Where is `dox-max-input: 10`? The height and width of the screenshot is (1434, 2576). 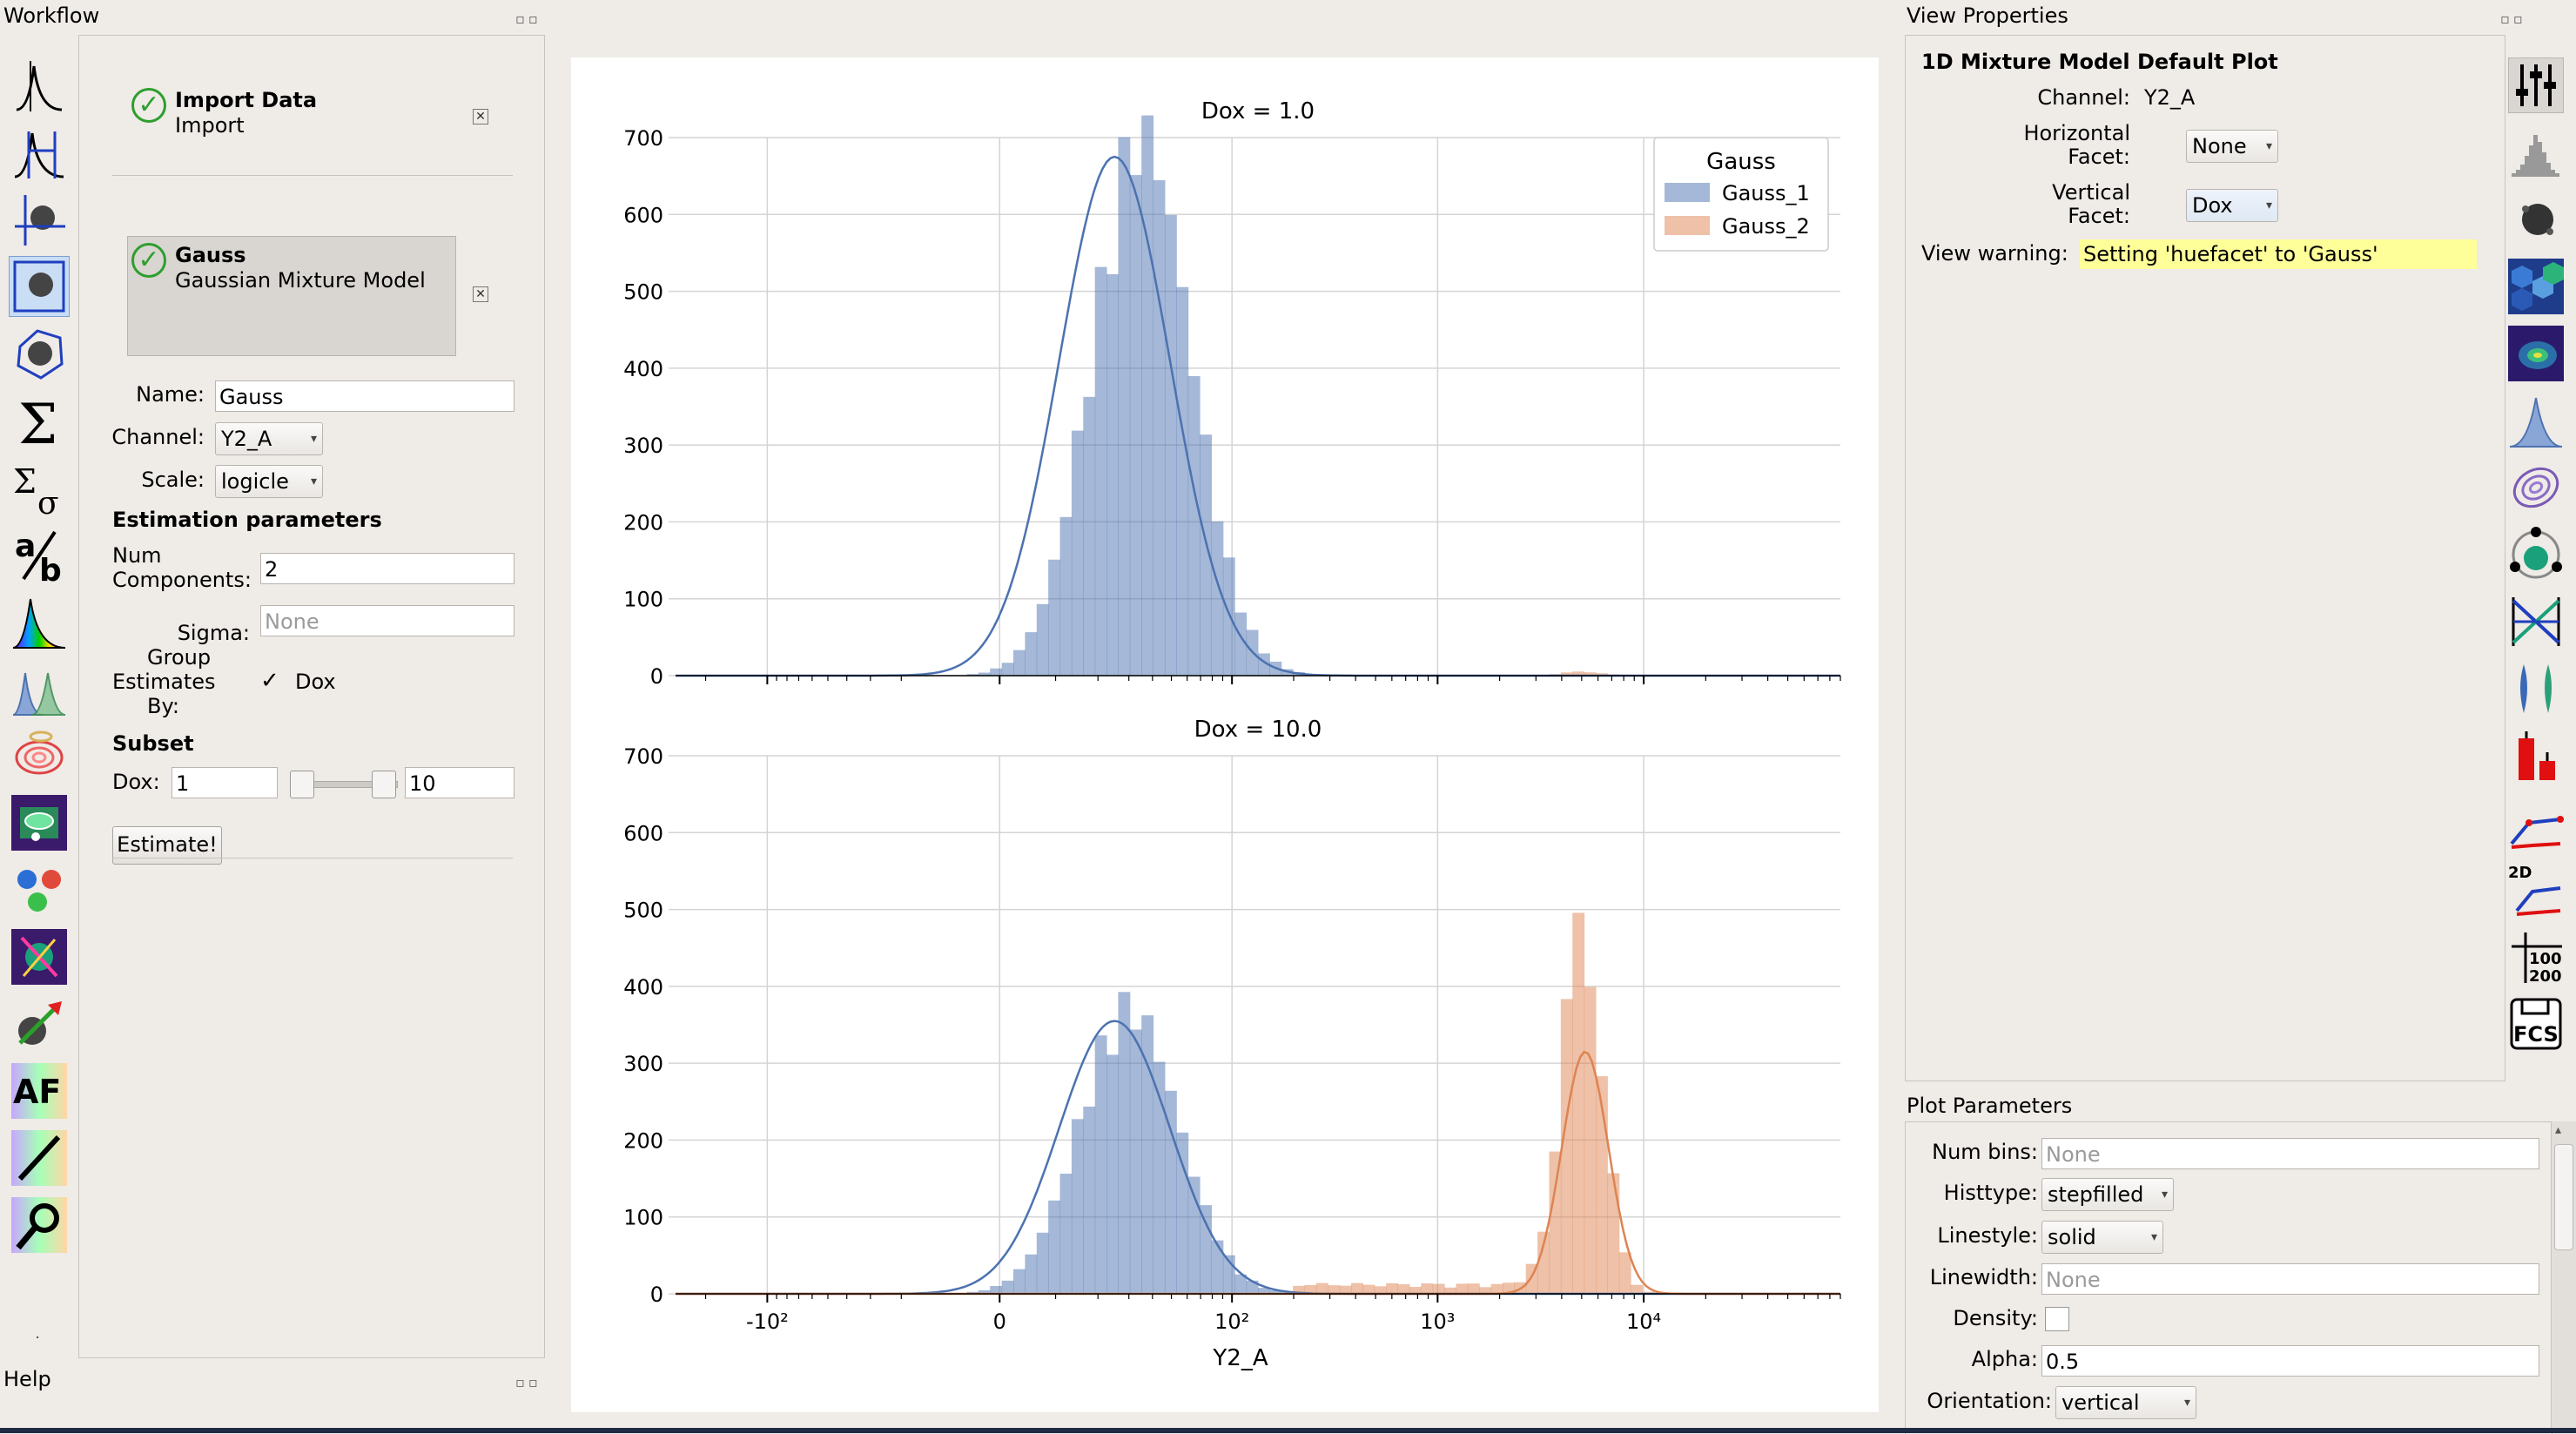 dox-max-input: 10 is located at coordinates (460, 782).